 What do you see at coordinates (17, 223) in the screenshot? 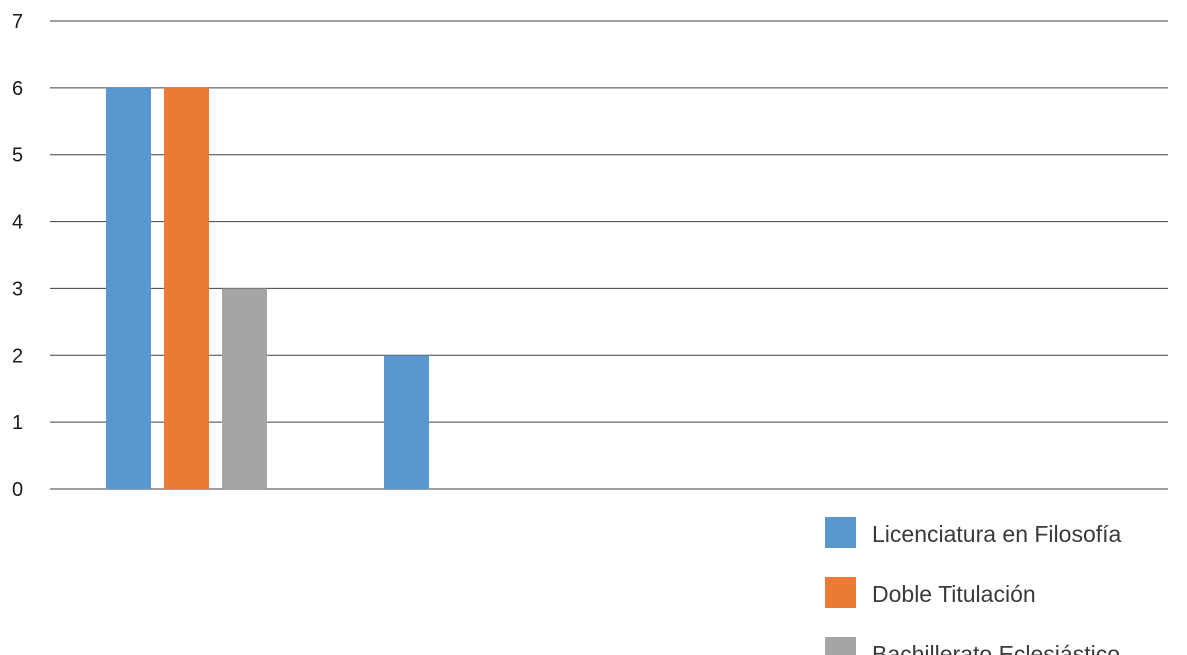
I see `y-tick-label: 4` at bounding box center [17, 223].